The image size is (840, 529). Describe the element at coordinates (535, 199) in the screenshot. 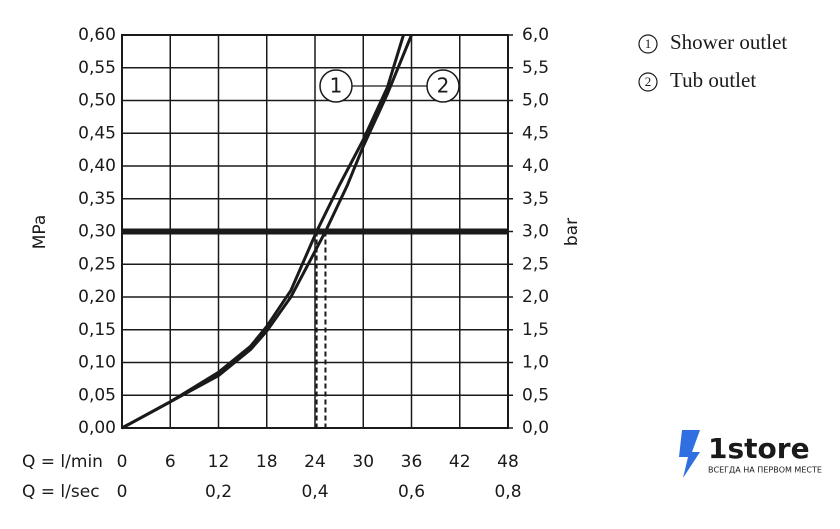

I see `y2-tick-label: 3,5` at that location.